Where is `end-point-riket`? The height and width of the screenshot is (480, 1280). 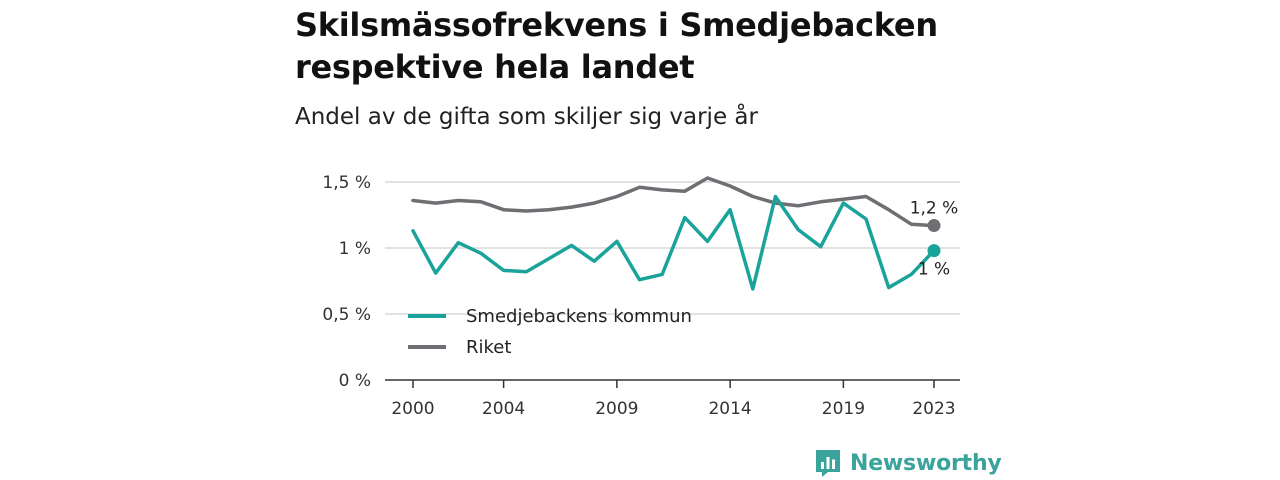
end-point-riket is located at coordinates (934, 226).